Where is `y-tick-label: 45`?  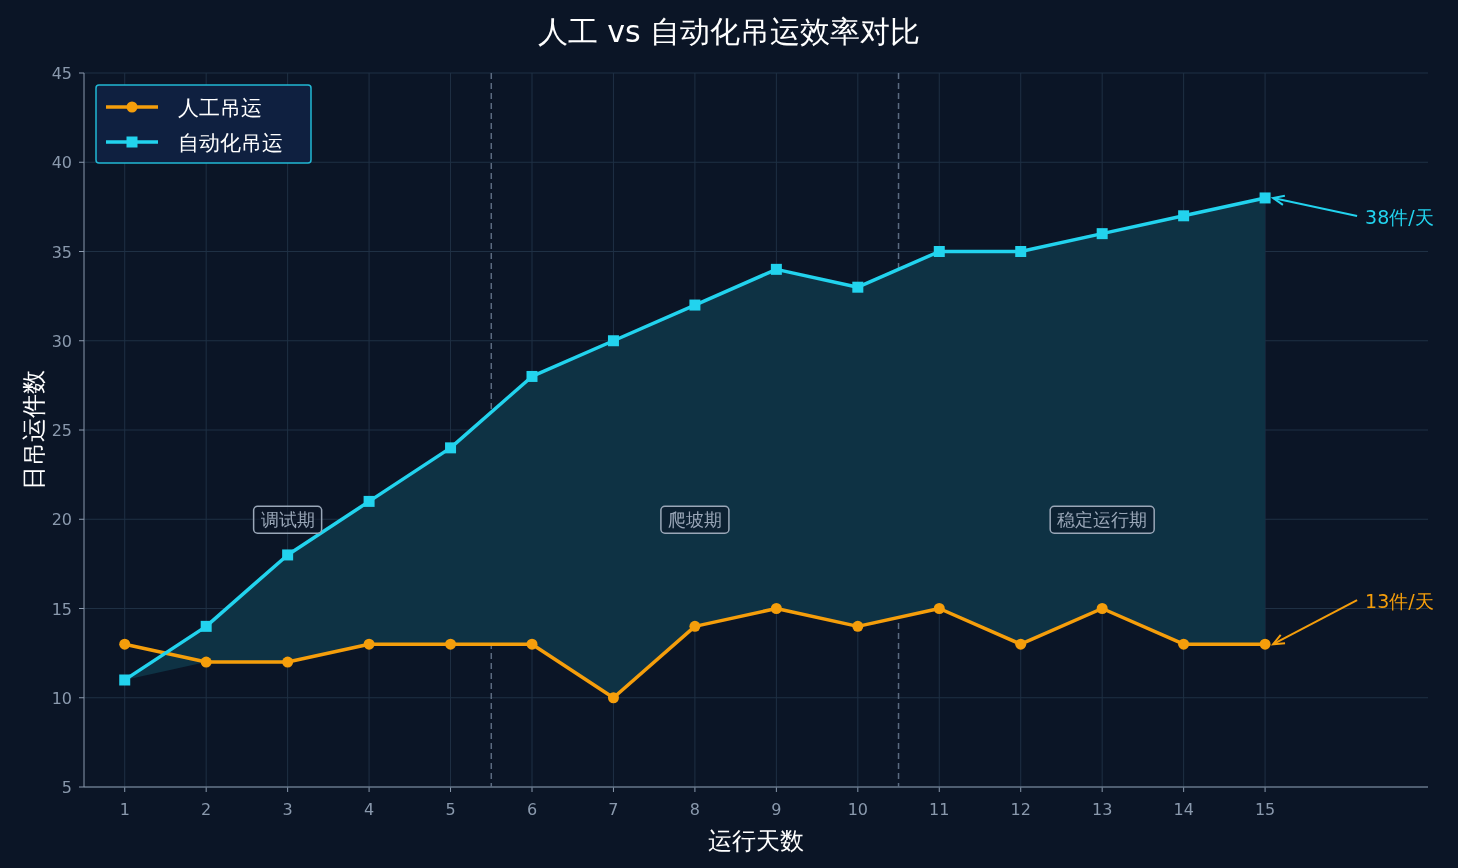
y-tick-label: 45 is located at coordinates (61, 73).